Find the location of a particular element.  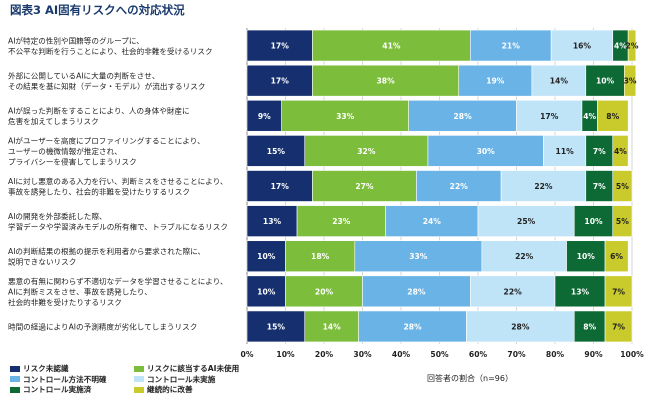

category-label: その結果を基に知財（データ・モデル）が流出するリスク is located at coordinates (106, 86).